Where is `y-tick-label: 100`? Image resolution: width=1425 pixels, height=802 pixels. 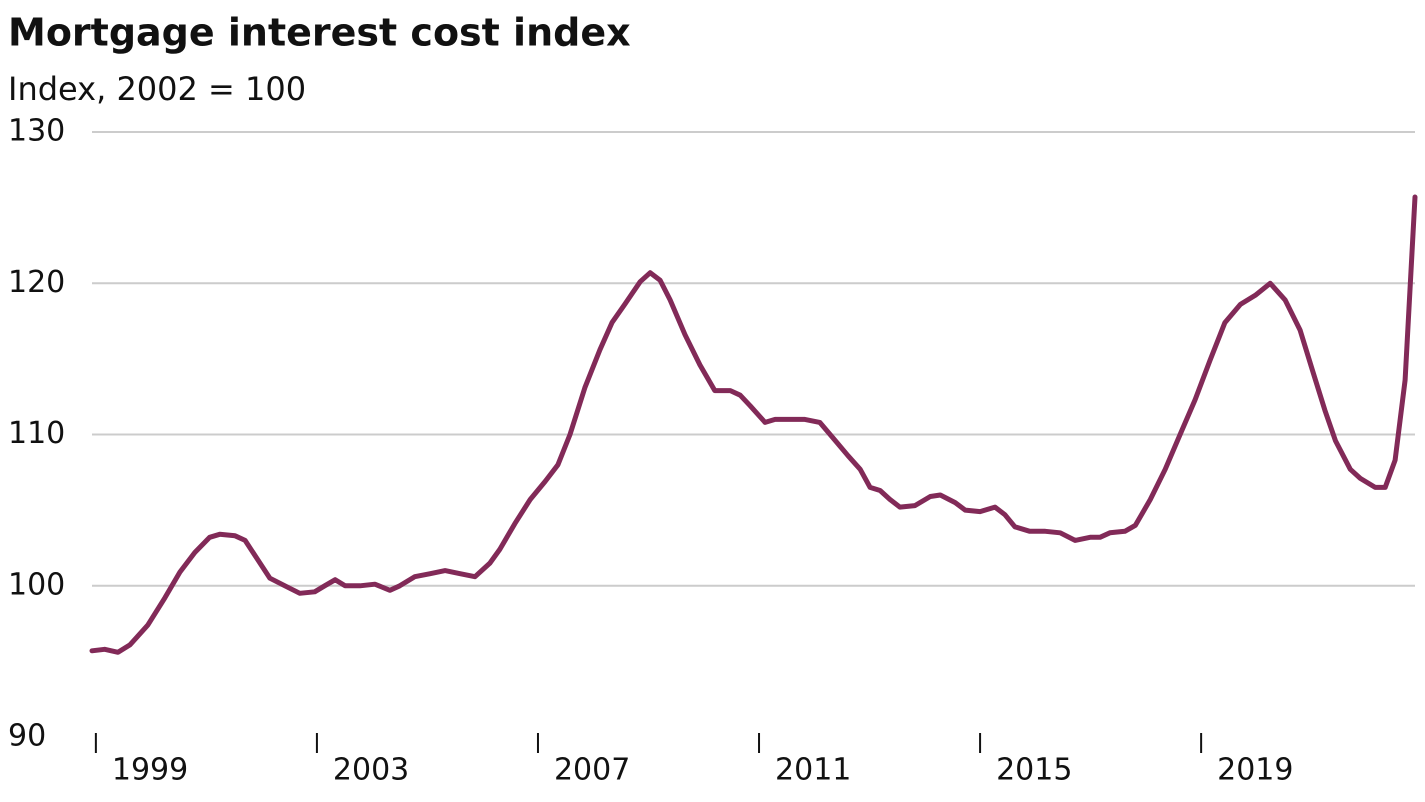 y-tick-label: 100 is located at coordinates (36, 584).